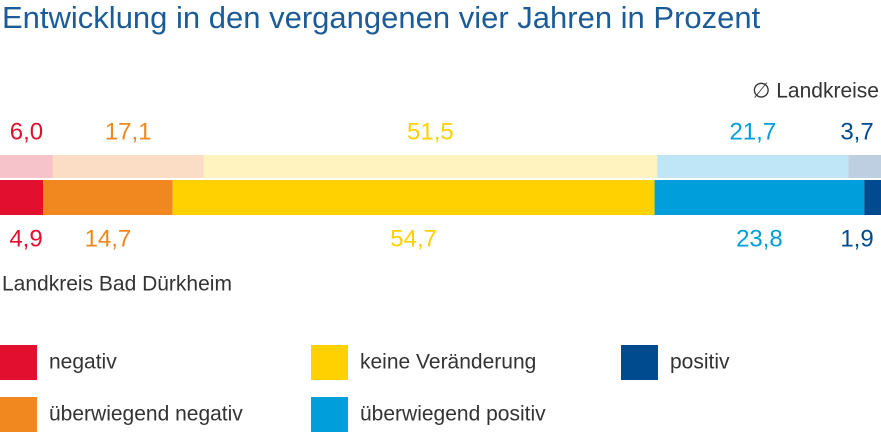 This screenshot has width=881, height=434. Describe the element at coordinates (128, 131) in the screenshot. I see `value-label: 17,1` at that location.